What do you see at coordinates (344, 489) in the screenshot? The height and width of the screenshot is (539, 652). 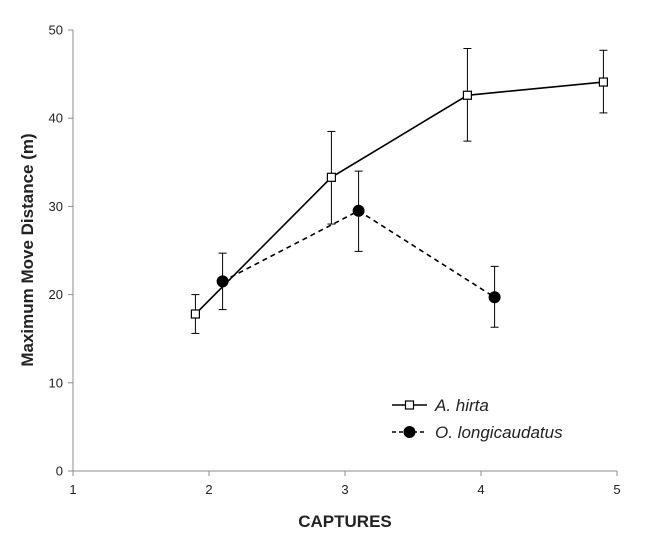 I see `x-tick-label: 3` at bounding box center [344, 489].